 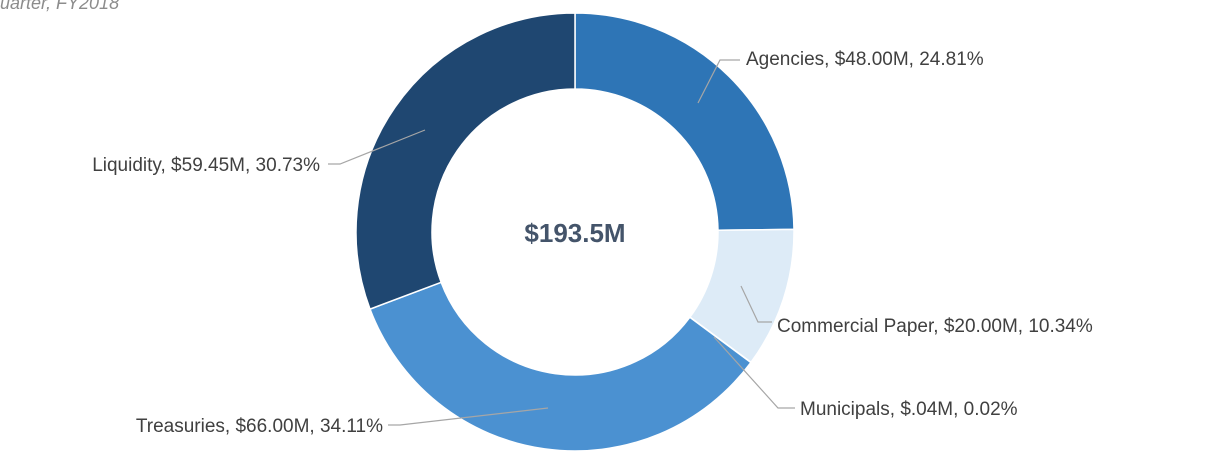 I want to click on chart-title: uarter, FY2018, so click(x=59, y=6).